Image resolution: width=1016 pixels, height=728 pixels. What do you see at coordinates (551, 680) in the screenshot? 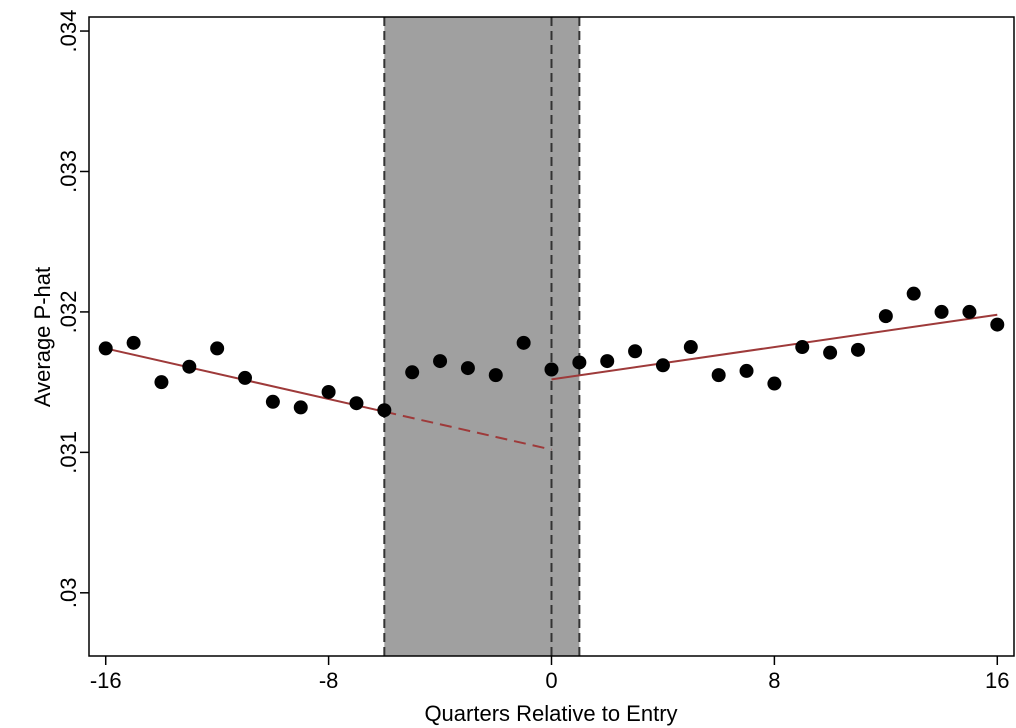
I see `x-tick-label: 0` at bounding box center [551, 680].